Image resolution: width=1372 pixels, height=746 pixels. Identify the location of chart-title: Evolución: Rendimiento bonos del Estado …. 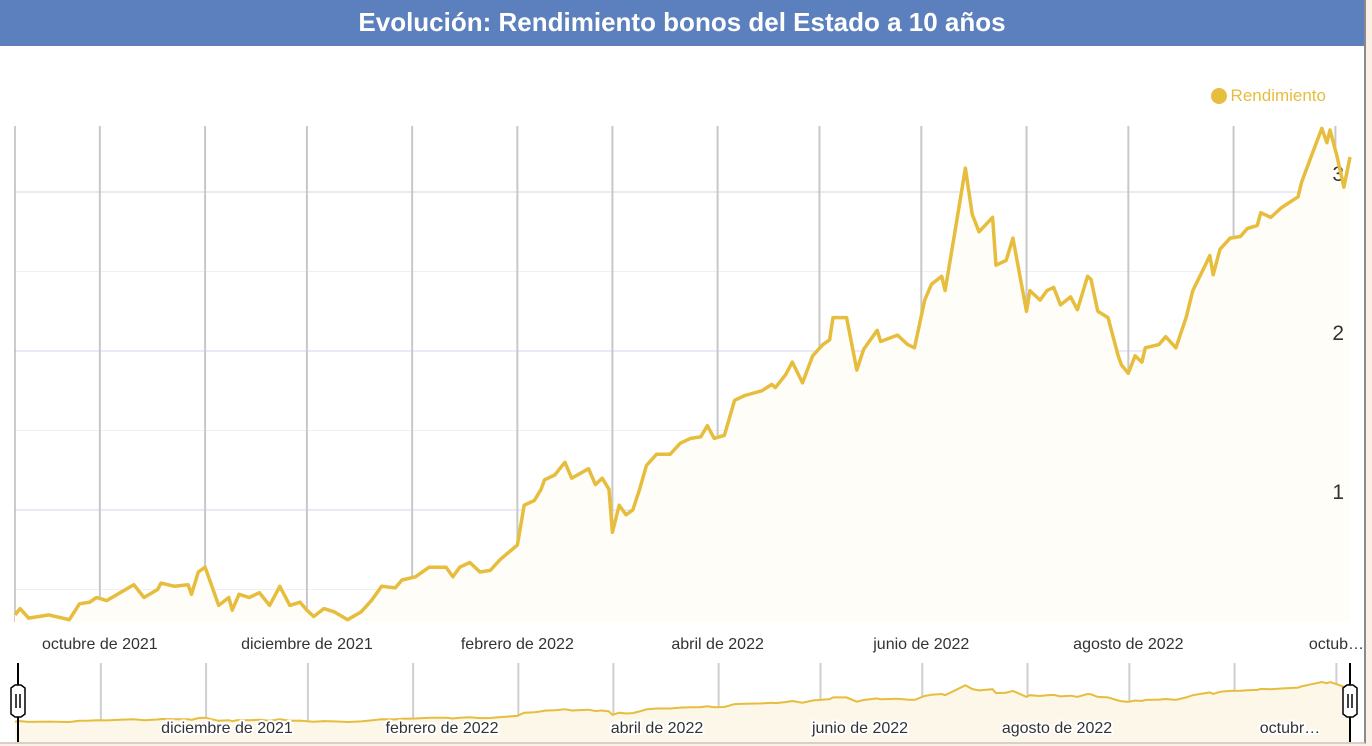
(682, 23).